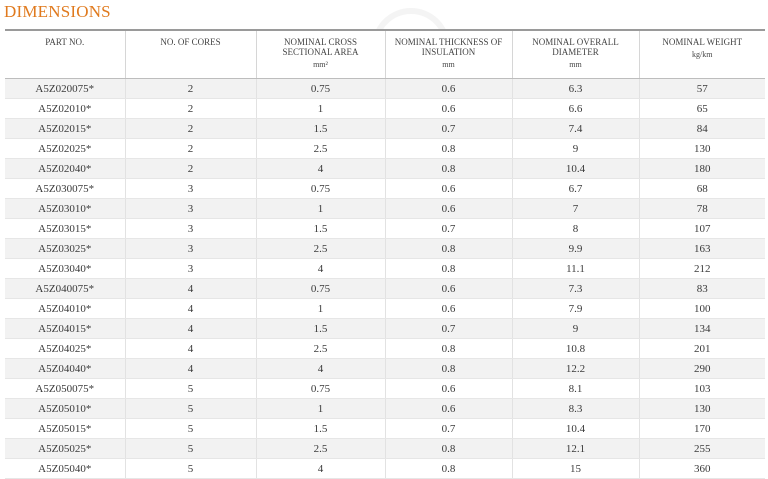 This screenshot has height=479, width=768. I want to click on cell-part-no: A5Z05025*, so click(65, 448).